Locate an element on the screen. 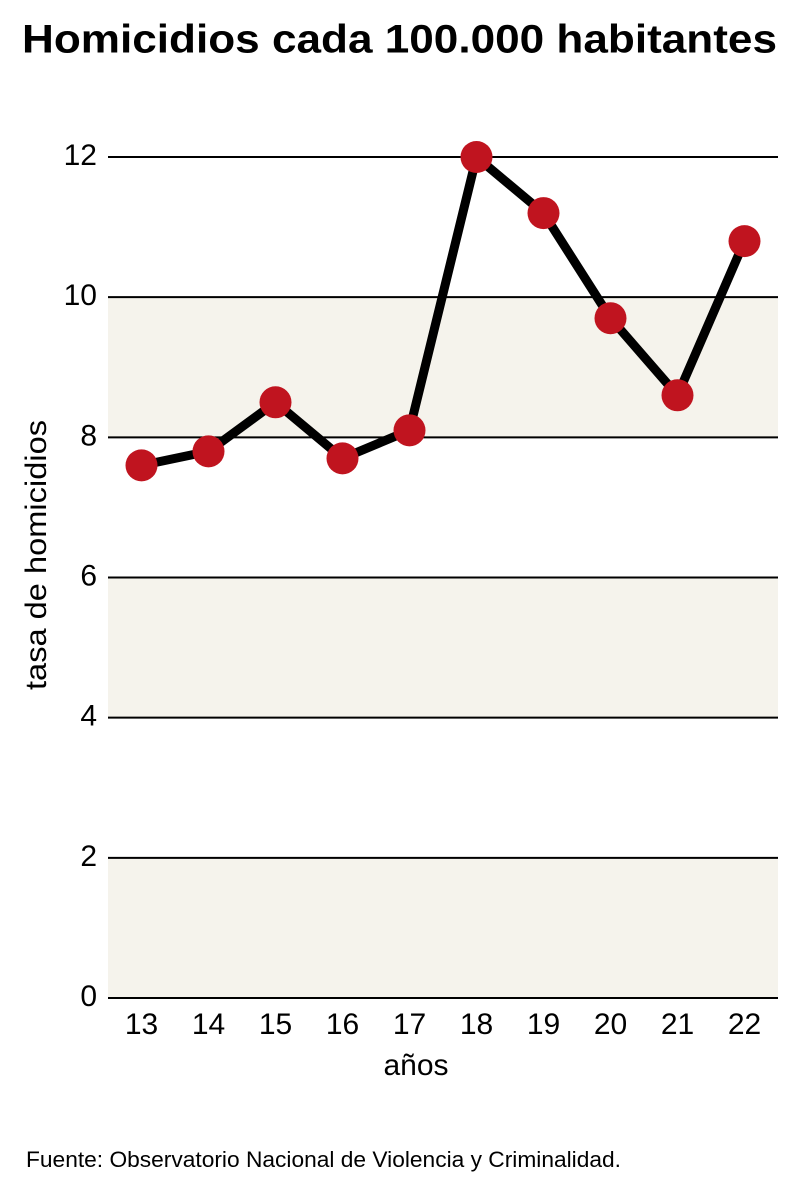 This screenshot has height=1187, width=800. x-tick-label: 13 is located at coordinates (141, 1024).